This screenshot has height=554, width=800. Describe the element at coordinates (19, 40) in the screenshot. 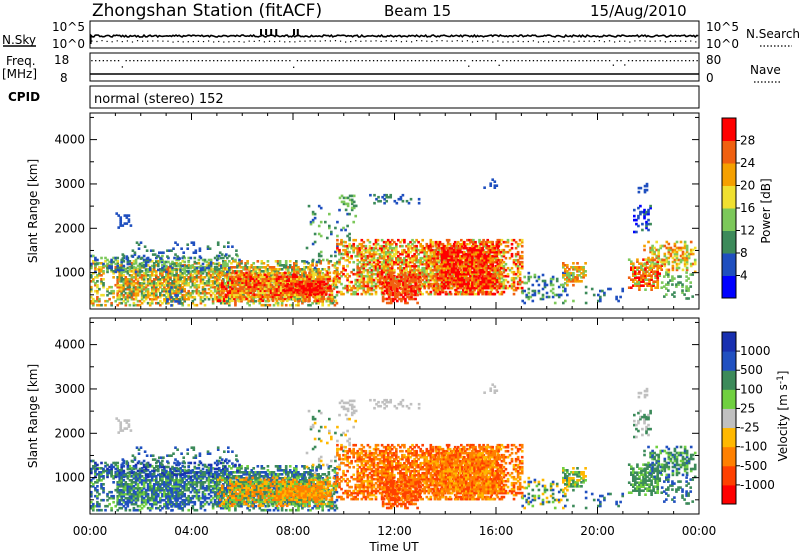

I see `nsky-label: N.Sky` at that location.